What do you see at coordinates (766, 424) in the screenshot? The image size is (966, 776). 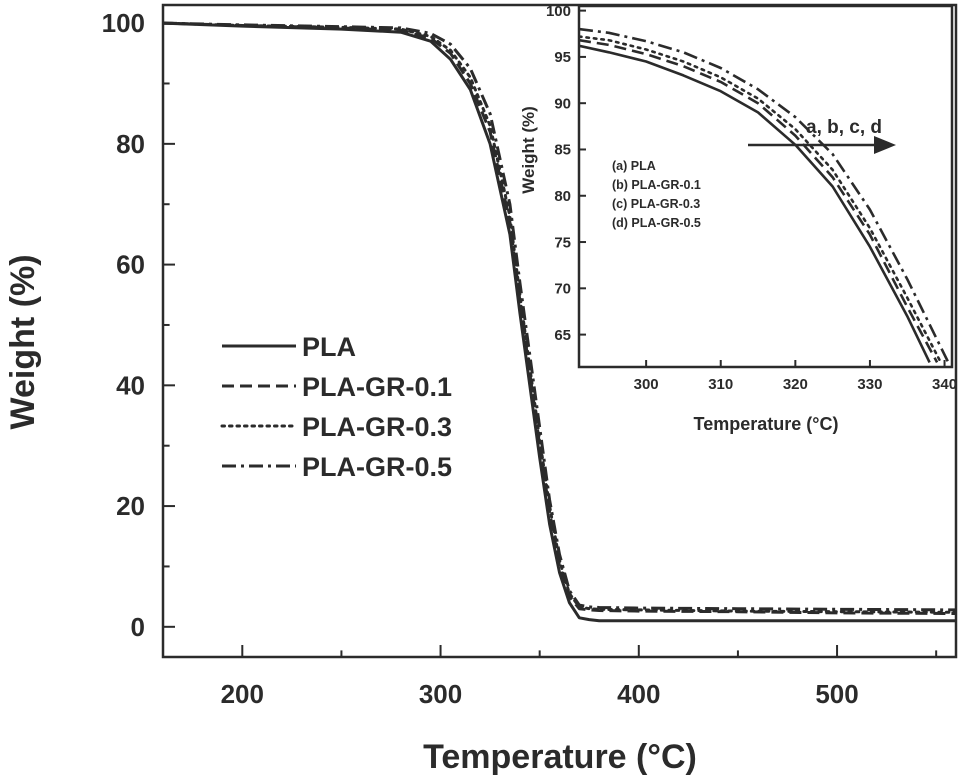 I see `inset-x-axis-title: Temperature (°C)` at bounding box center [766, 424].